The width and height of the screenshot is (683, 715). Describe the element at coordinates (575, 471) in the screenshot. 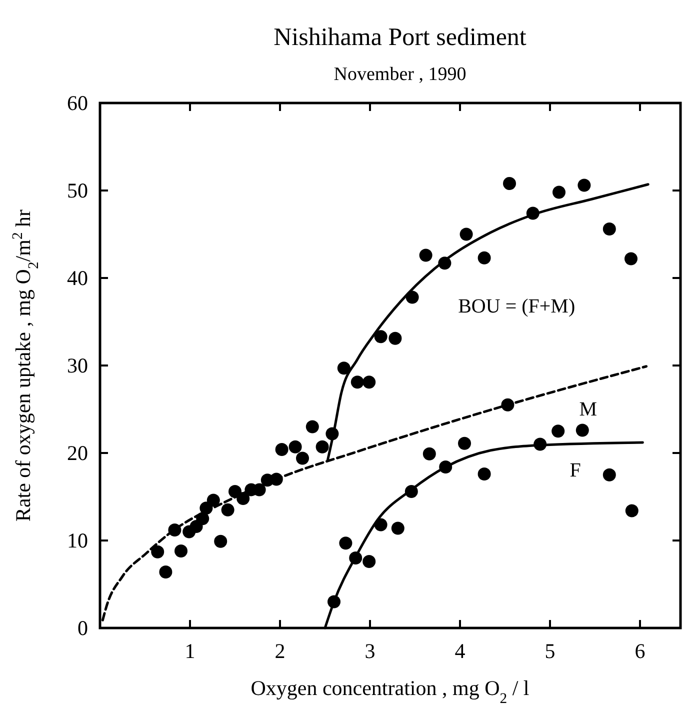

I see `series-label: F` at that location.